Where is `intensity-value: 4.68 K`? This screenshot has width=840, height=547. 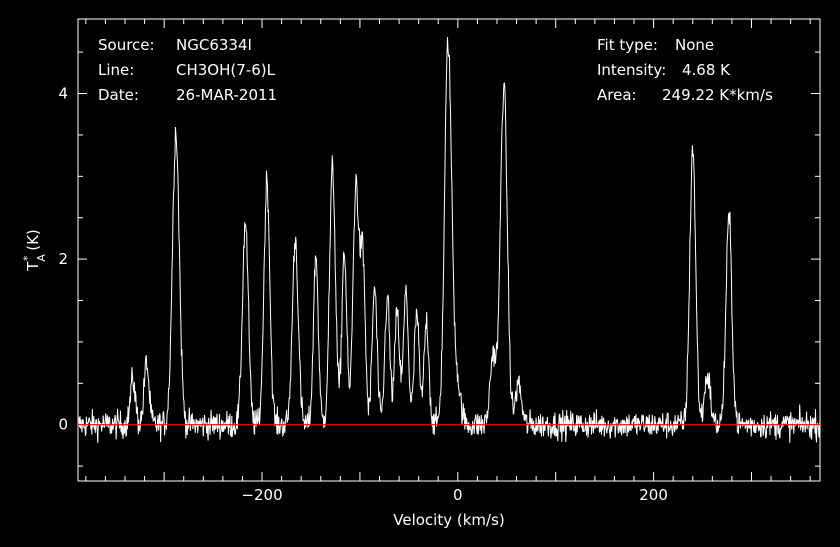 intensity-value: 4.68 K is located at coordinates (706, 70).